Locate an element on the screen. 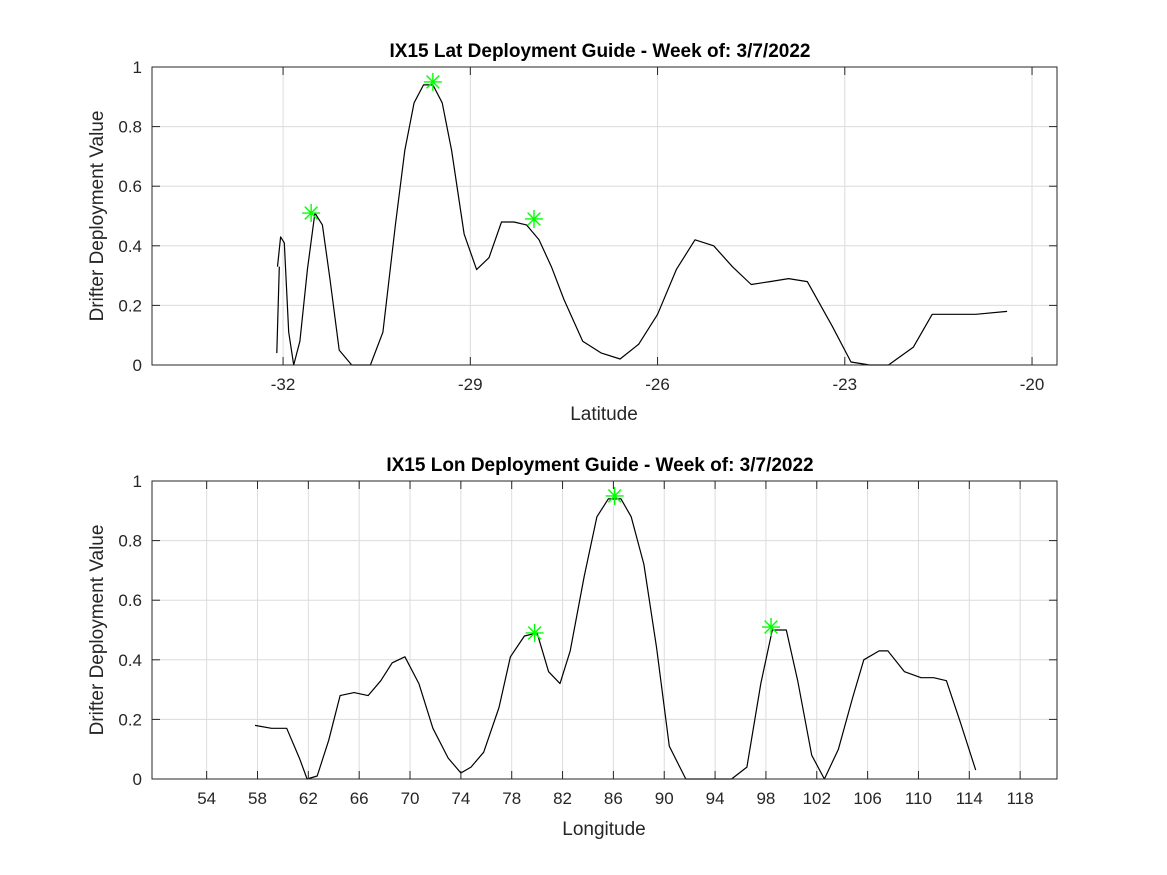 Image resolution: width=1167 pixels, height=875 pixels. lon-y-tick-label: 0.6 is located at coordinates (130, 600).